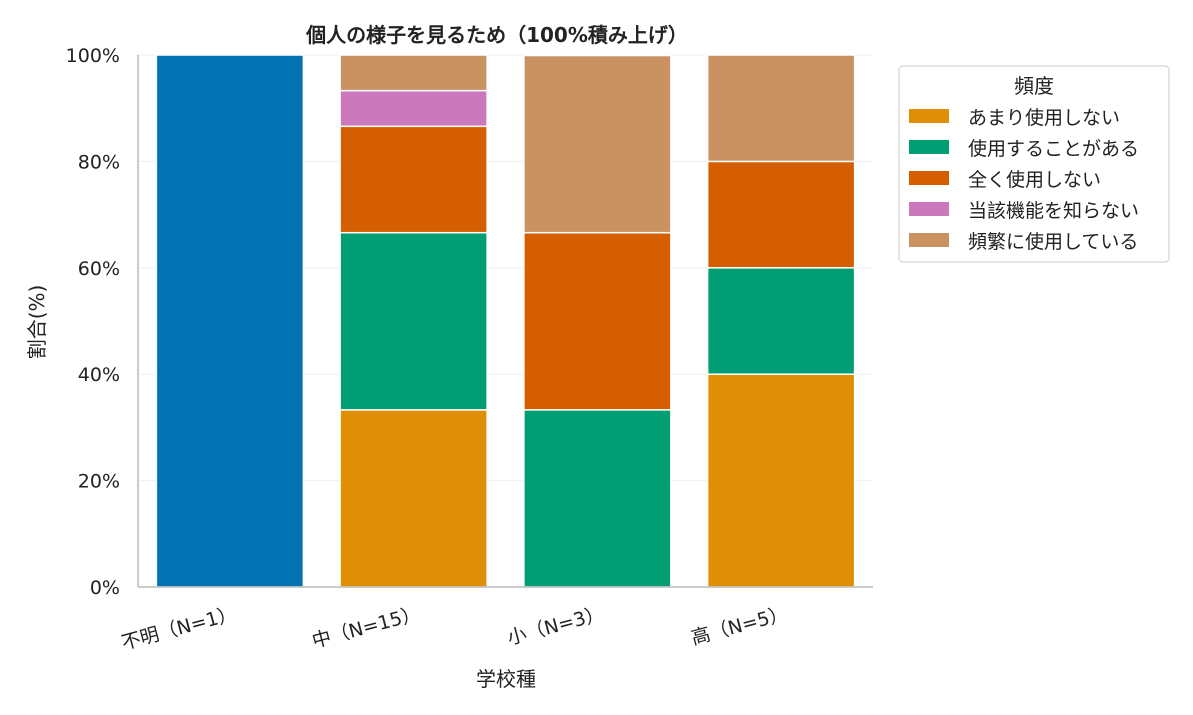  What do you see at coordinates (366, 628) in the screenshot?
I see `x-tick-label: 中（N=15）` at bounding box center [366, 628].